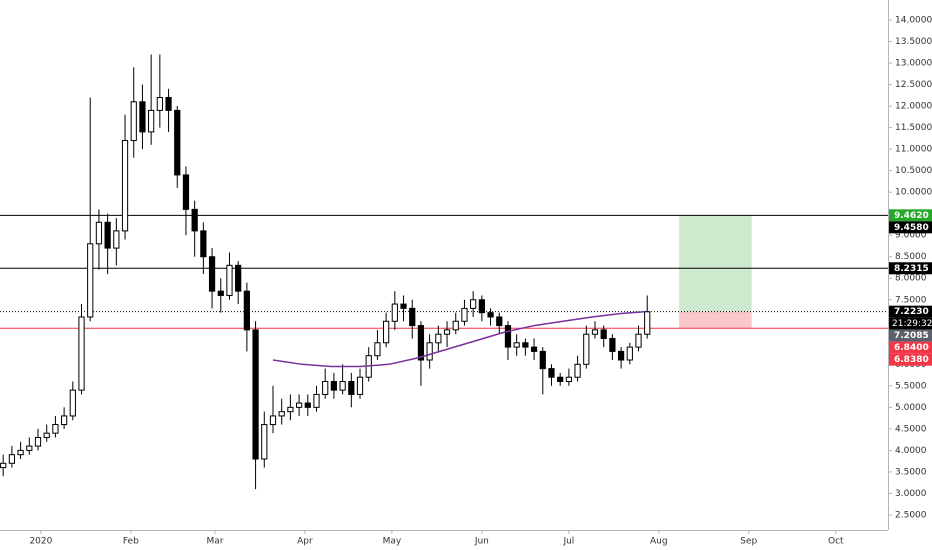  What do you see at coordinates (913, 193) in the screenshot?
I see `y-tick-label: 10.0000` at bounding box center [913, 193].